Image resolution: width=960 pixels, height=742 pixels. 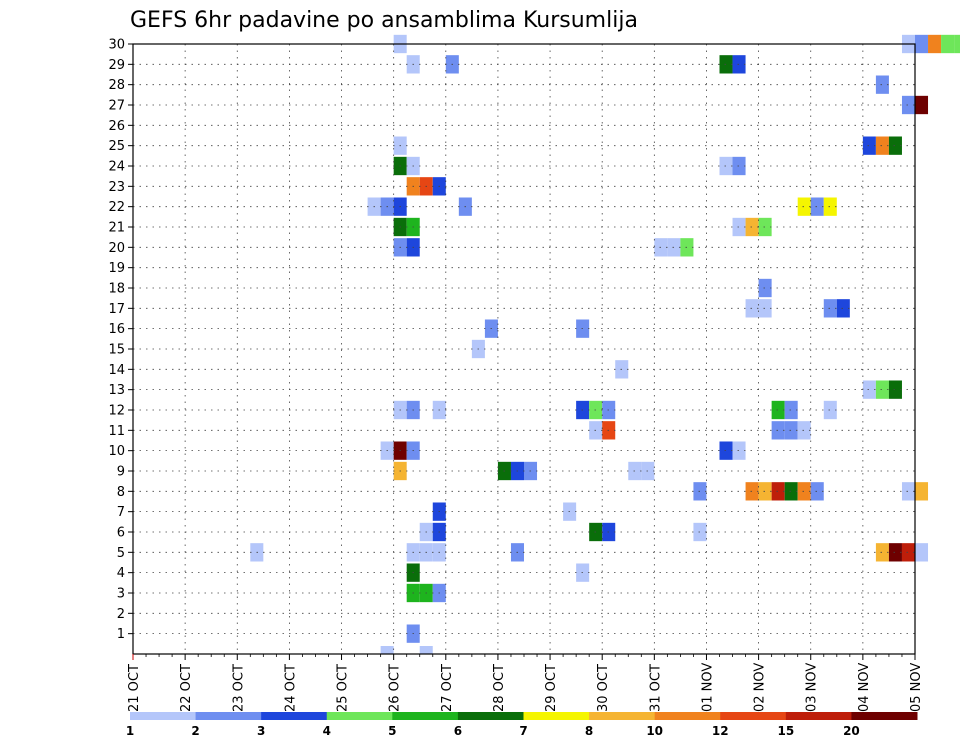 I want to click on y-tick-label: 17, so click(x=116, y=309).